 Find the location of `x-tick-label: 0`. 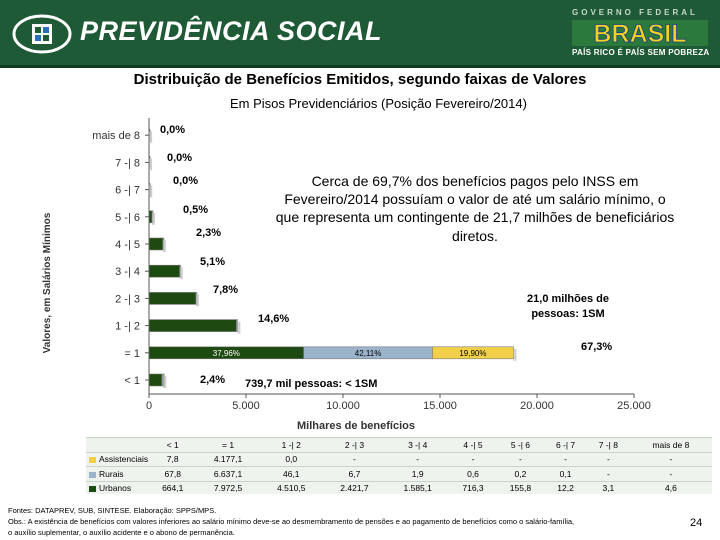

x-tick-label: 0 is located at coordinates (149, 406).